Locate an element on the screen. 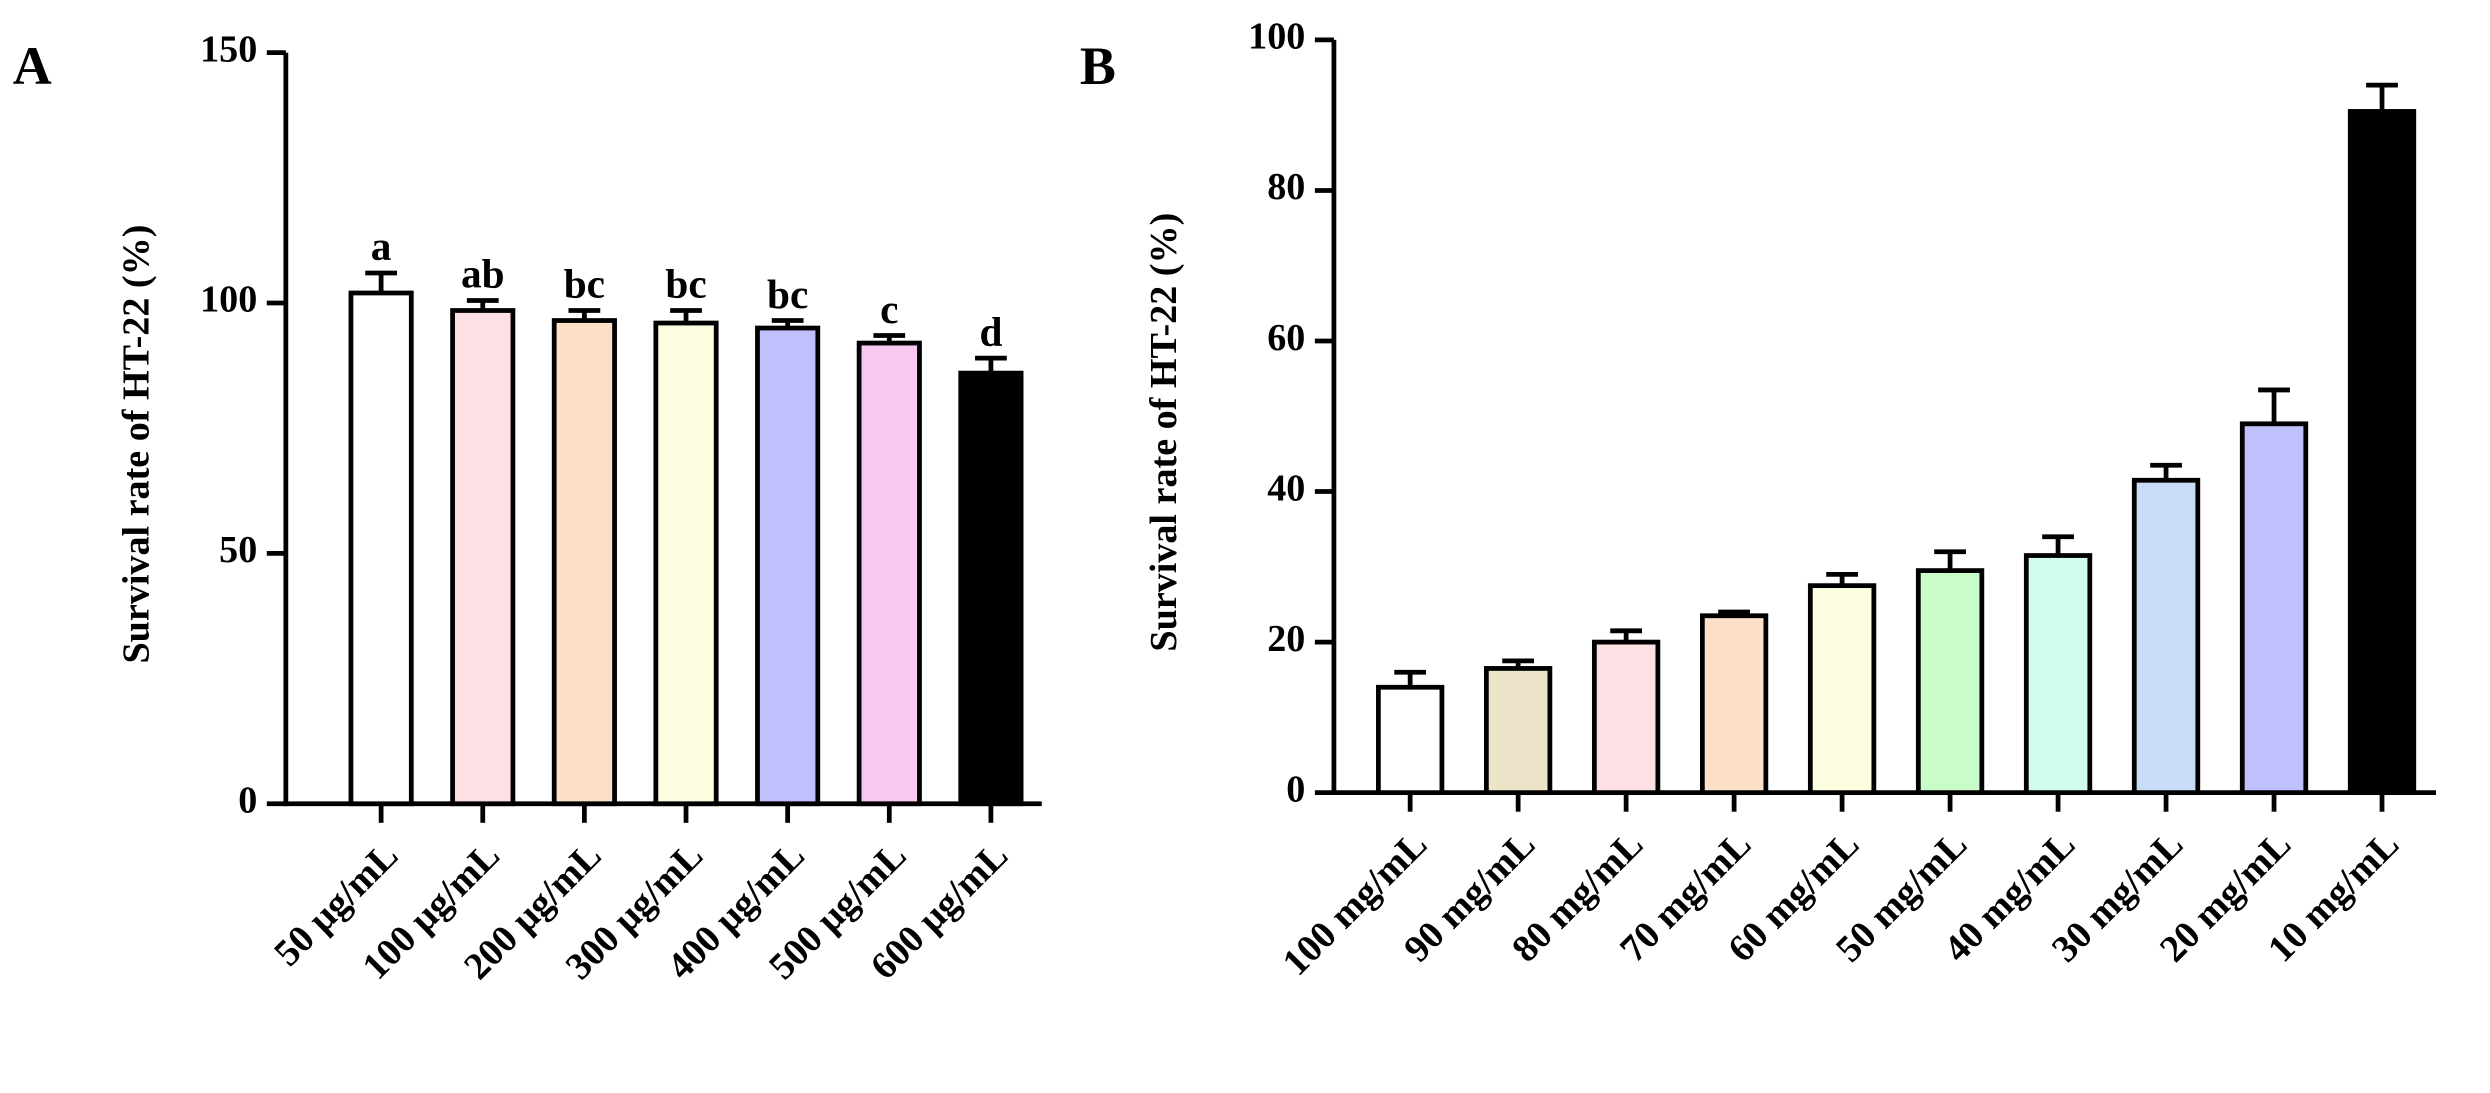  y-tick-label: 150 is located at coordinates (228, 49).